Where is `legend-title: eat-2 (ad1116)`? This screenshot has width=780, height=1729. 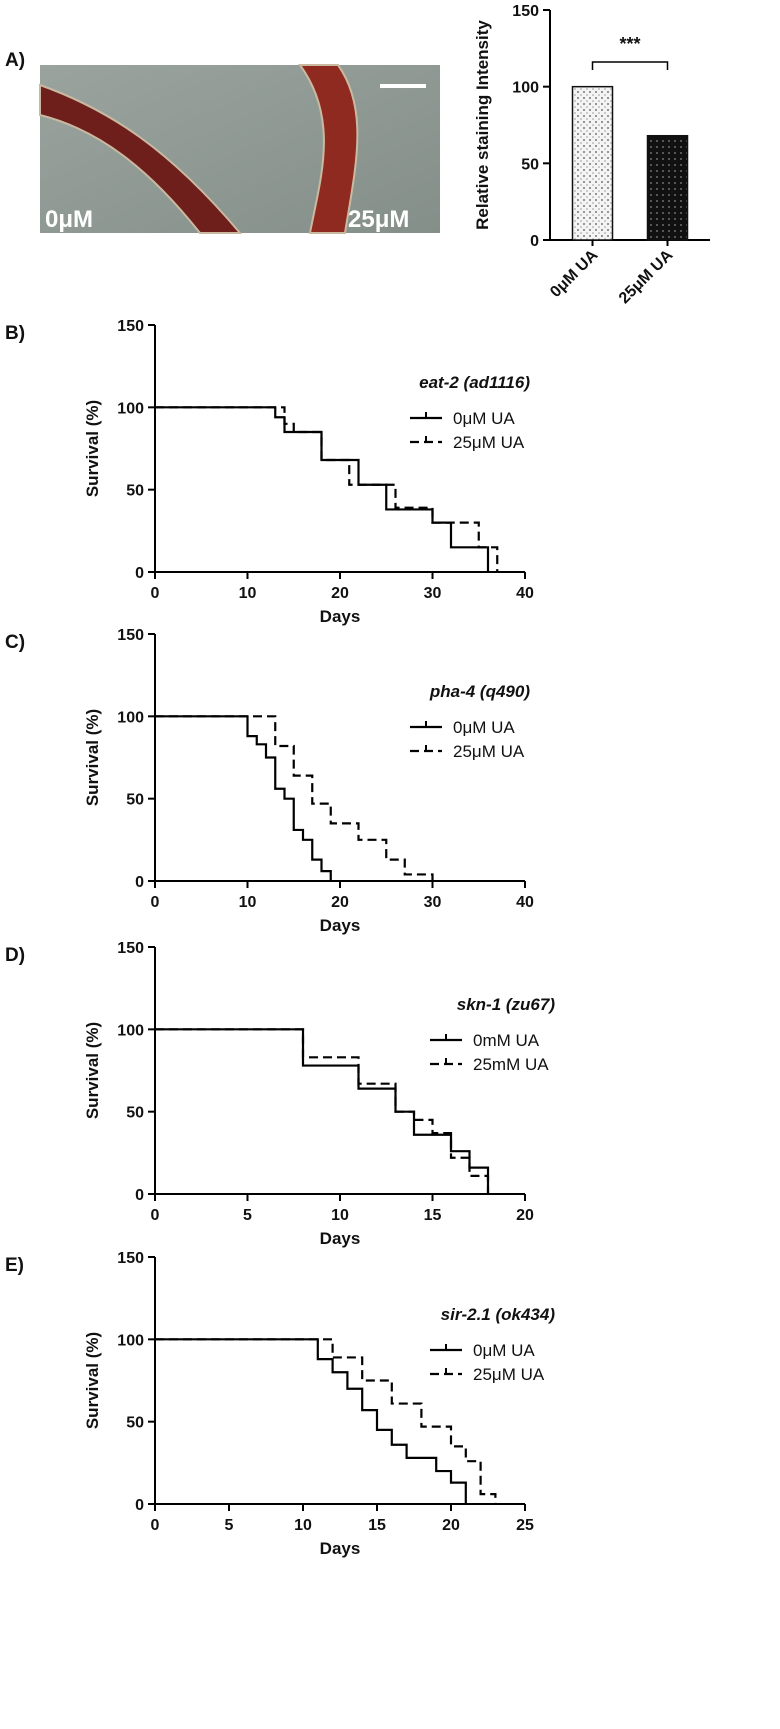
legend-title: eat-2 (ad1116) is located at coordinates (474, 382).